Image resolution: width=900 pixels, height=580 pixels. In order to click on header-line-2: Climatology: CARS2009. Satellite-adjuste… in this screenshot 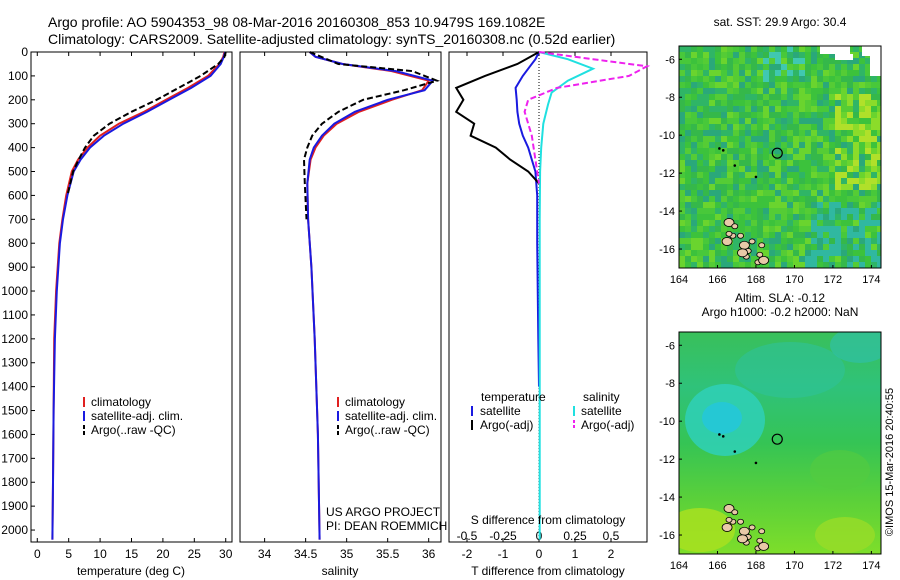, I will do `click(331, 39)`.